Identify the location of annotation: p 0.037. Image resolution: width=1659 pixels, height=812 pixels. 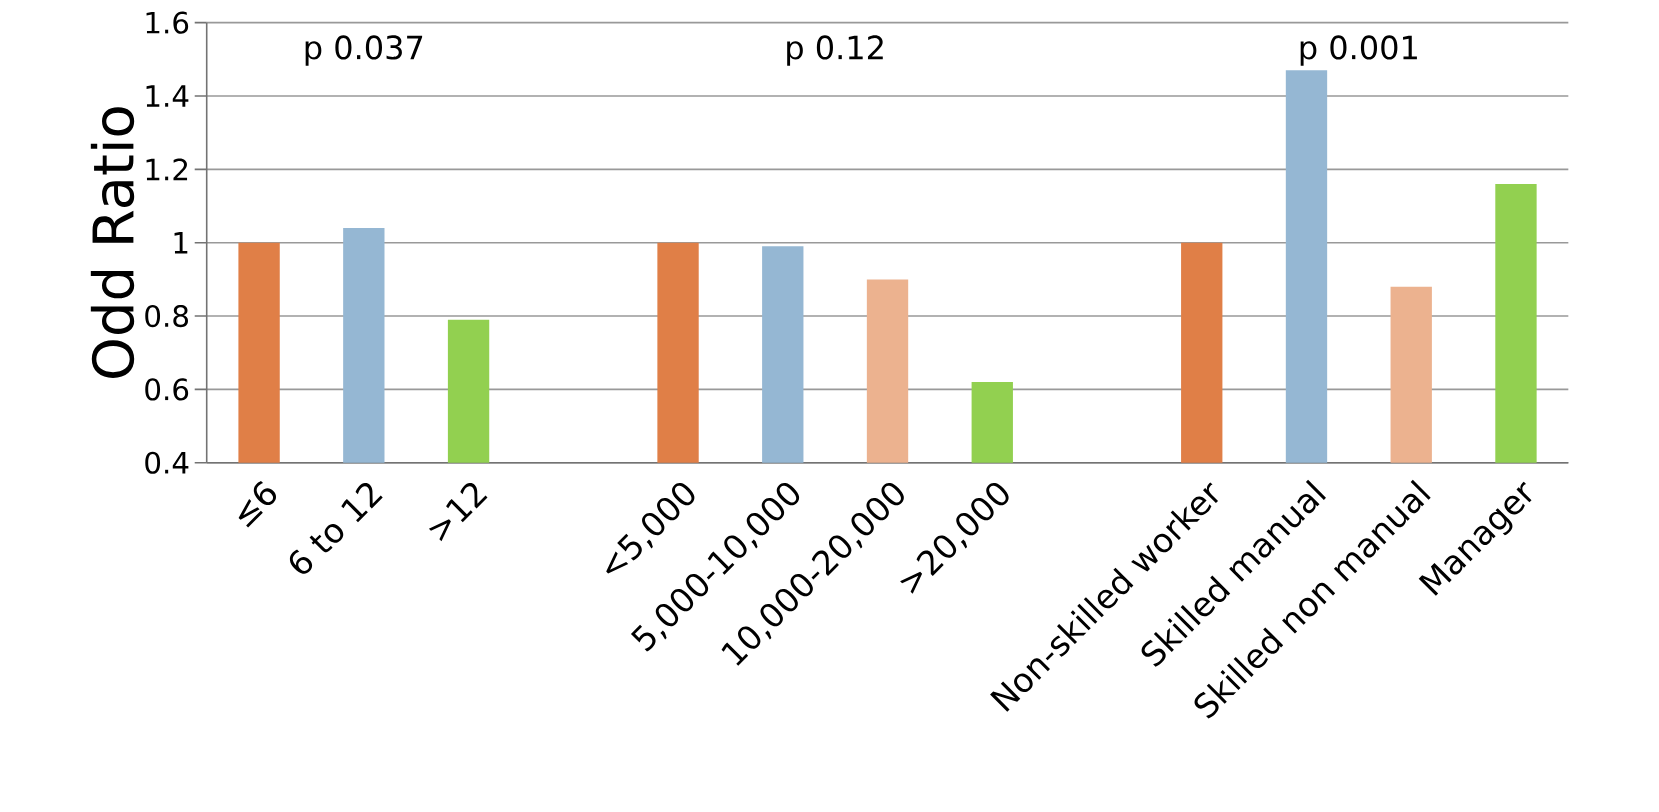
(364, 50).